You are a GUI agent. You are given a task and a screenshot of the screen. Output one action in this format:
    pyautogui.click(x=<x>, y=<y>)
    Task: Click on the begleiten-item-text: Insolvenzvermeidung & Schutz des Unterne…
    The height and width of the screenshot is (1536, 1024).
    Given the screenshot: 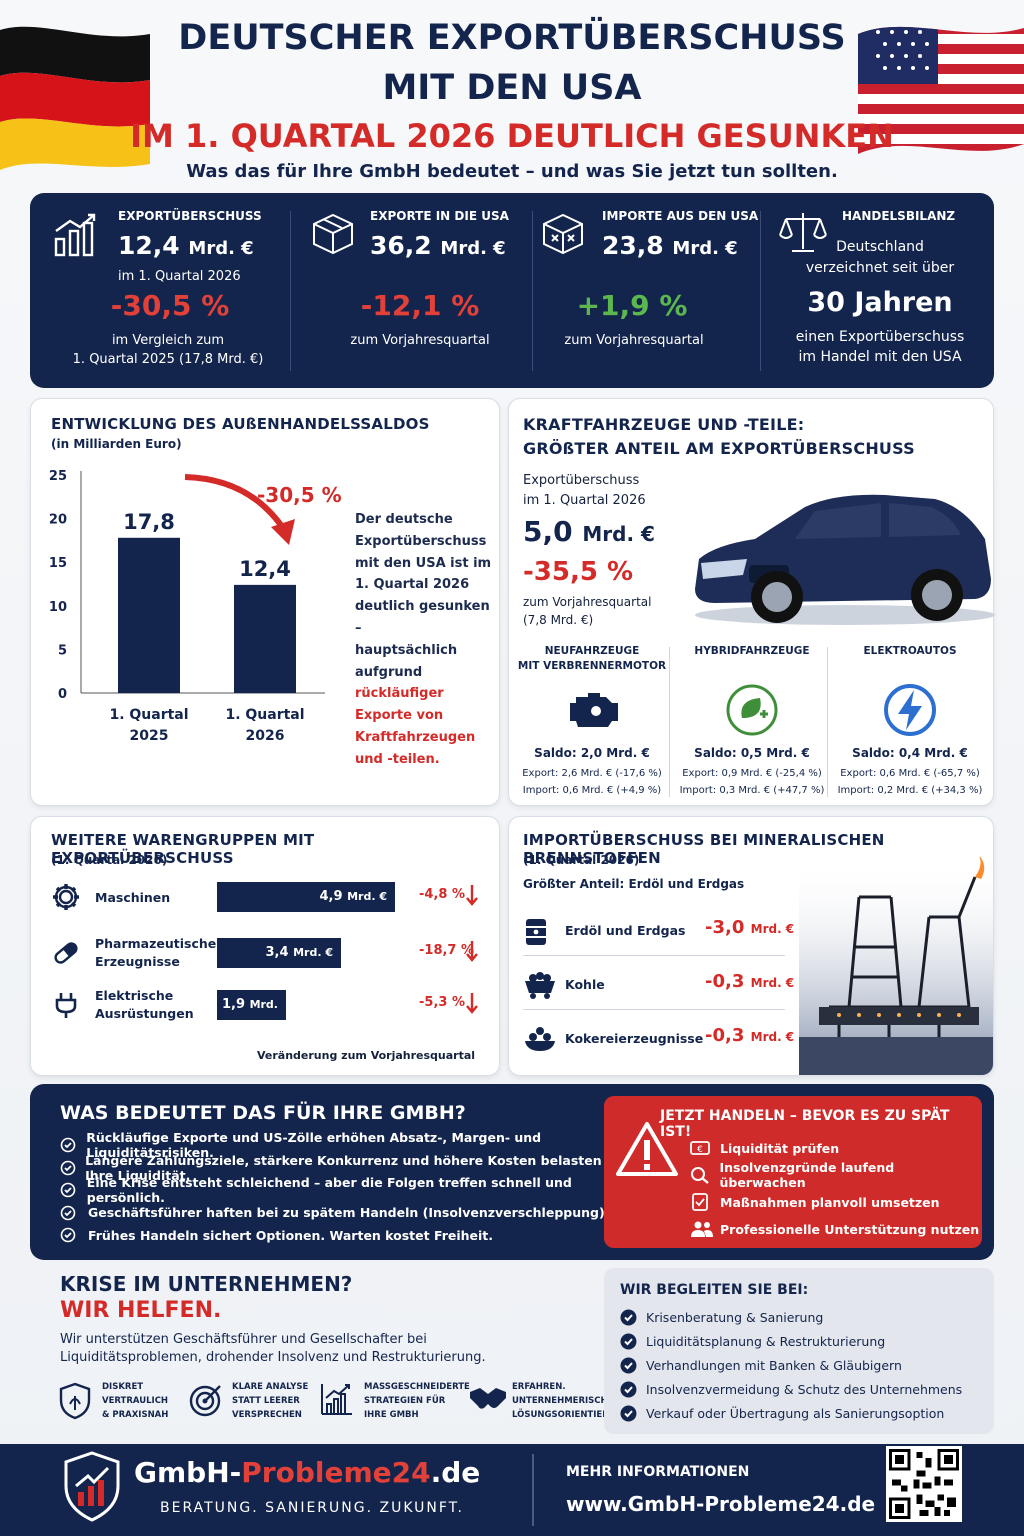 What is the action you would take?
    pyautogui.click(x=804, y=1390)
    